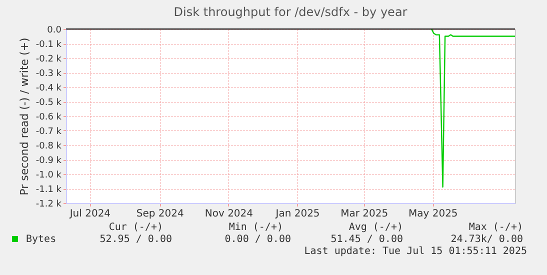  Describe the element at coordinates (24, 117) in the screenshot. I see `y-axis-title: Pr second read (-) / write (+)` at that location.